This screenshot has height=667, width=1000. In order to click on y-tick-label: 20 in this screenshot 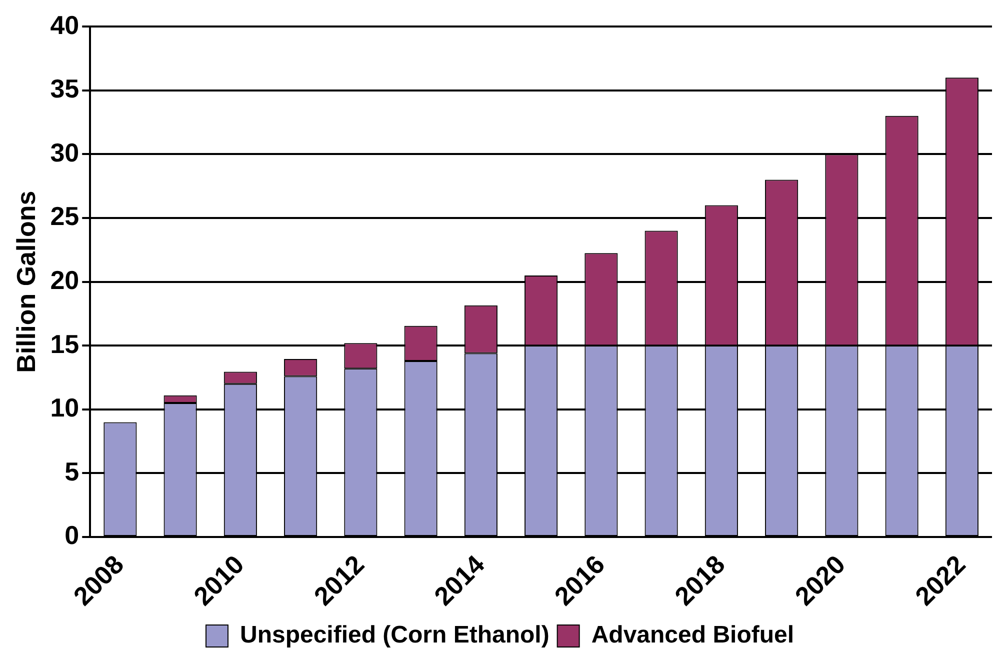, I will do `click(65, 279)`.